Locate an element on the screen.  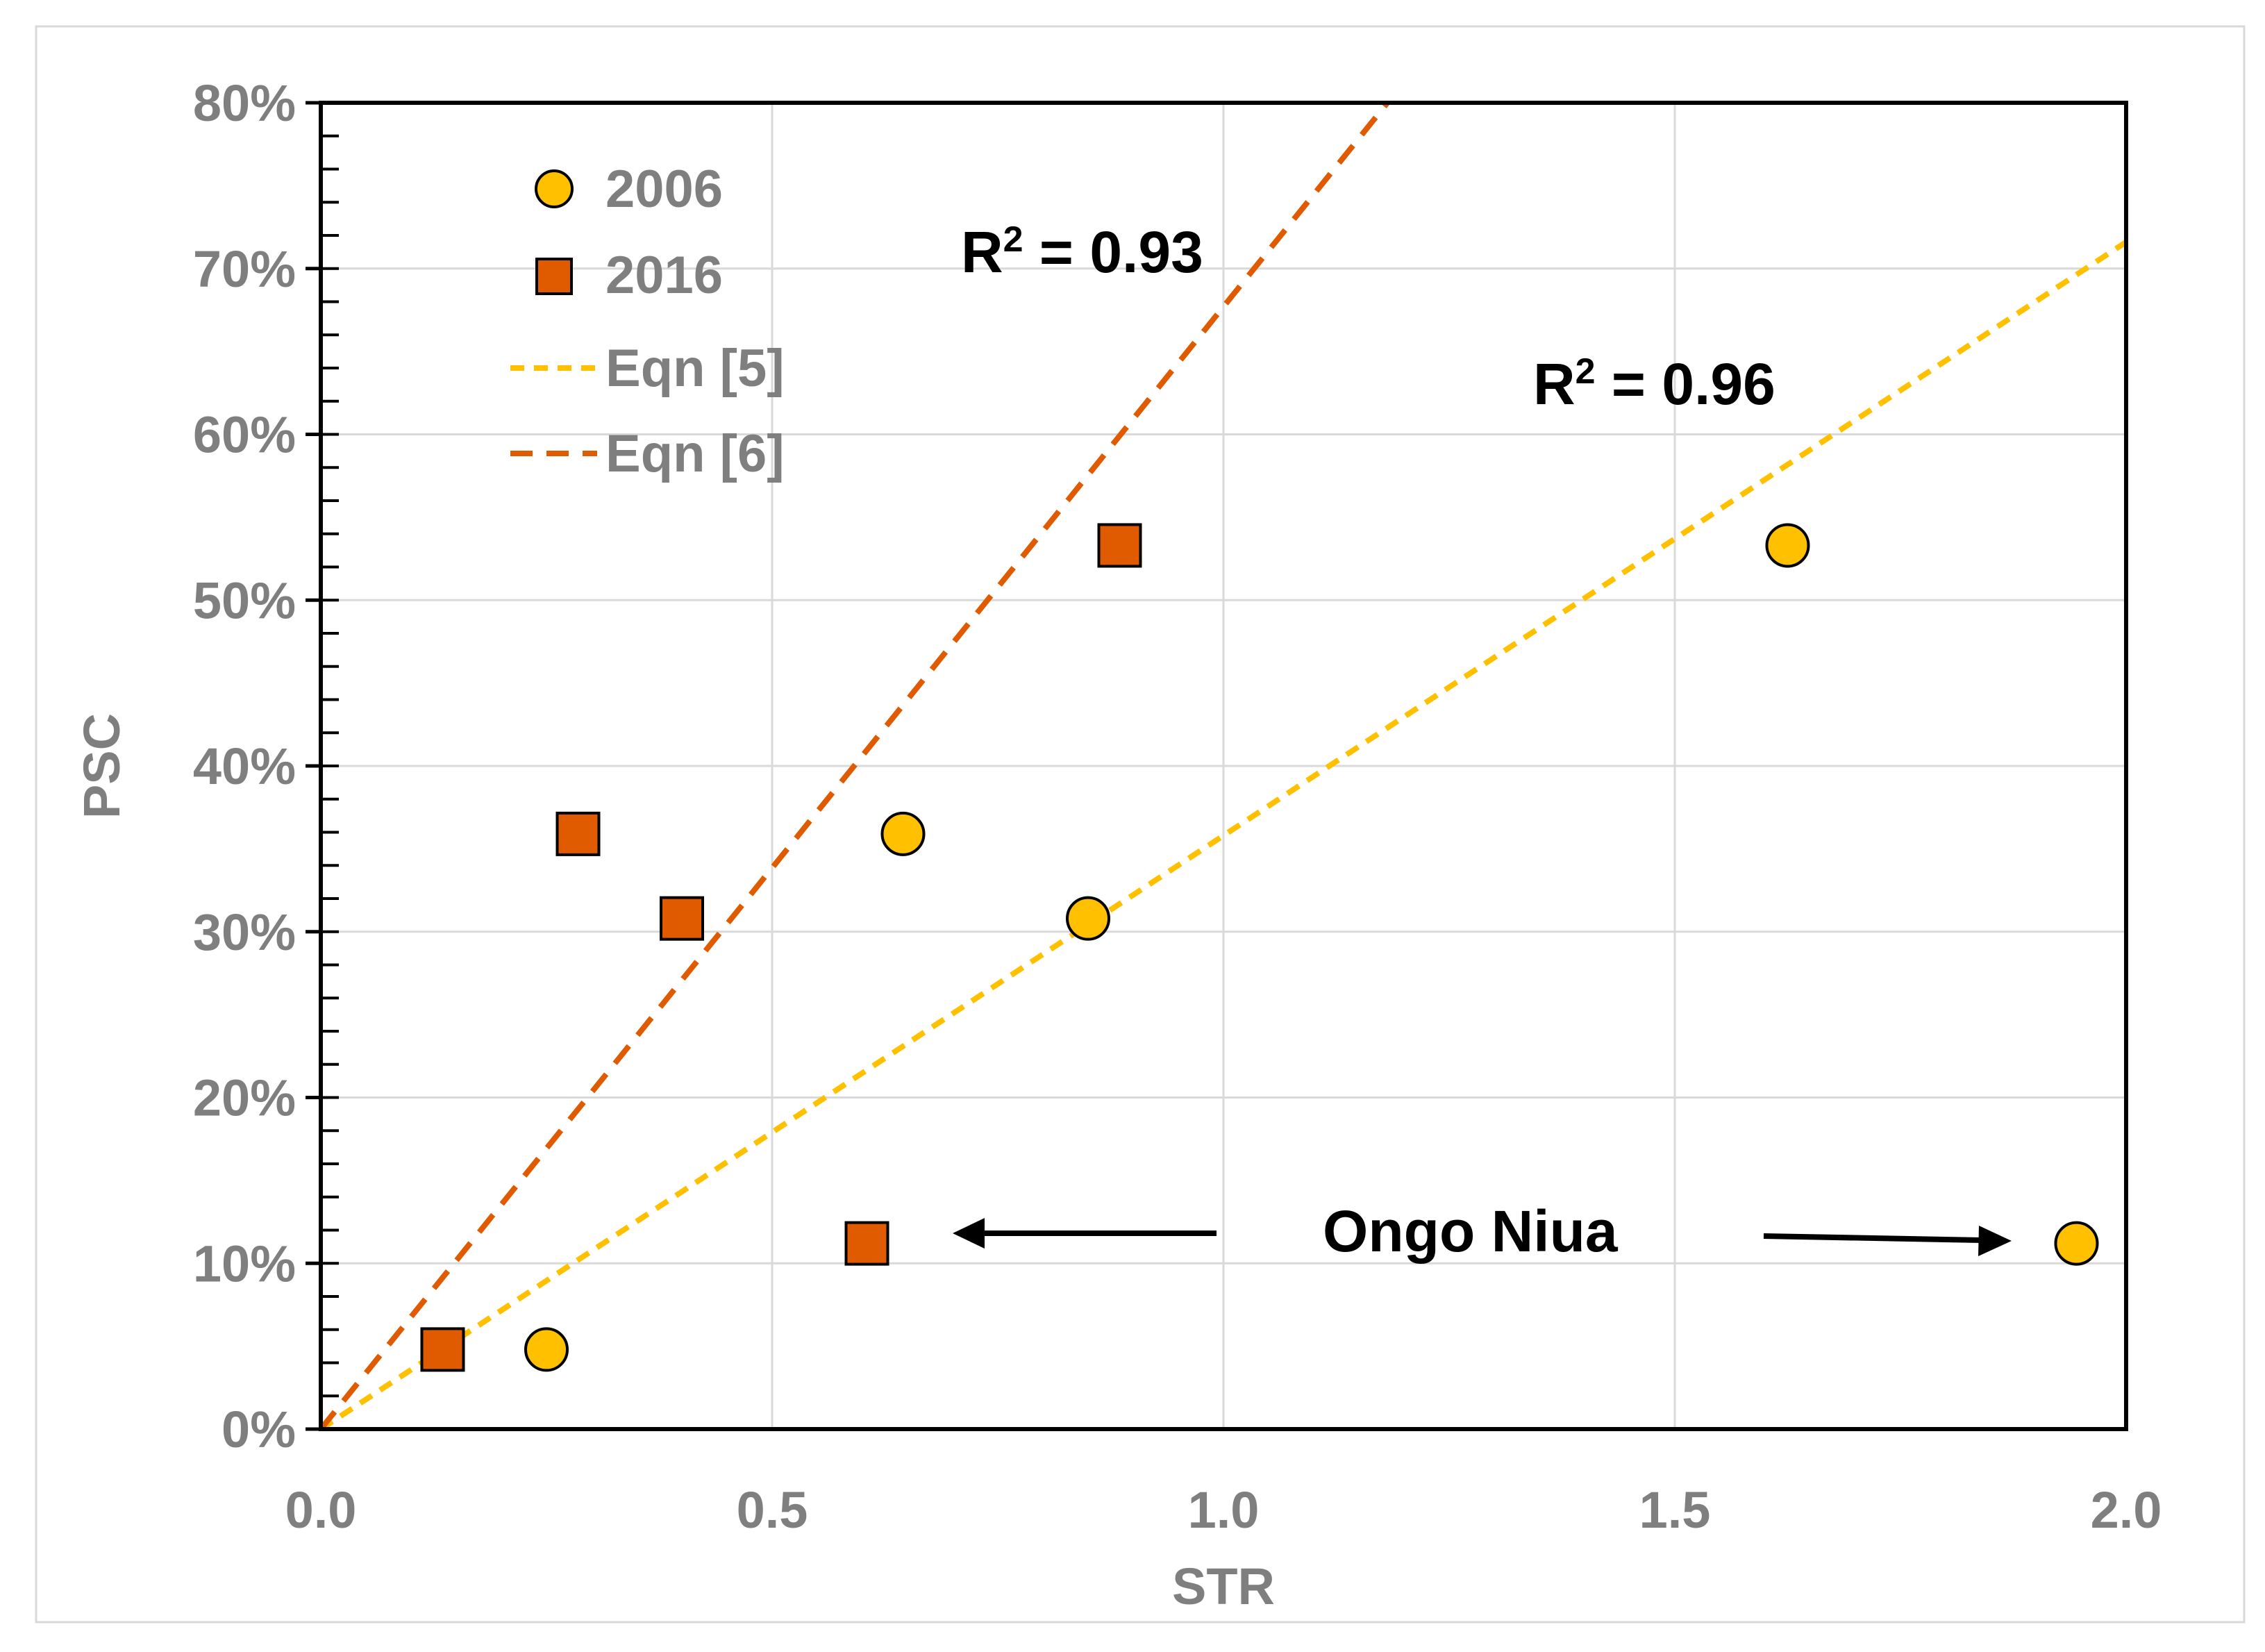
legend-label-eqn5: Eqn [5] is located at coordinates (695, 368).